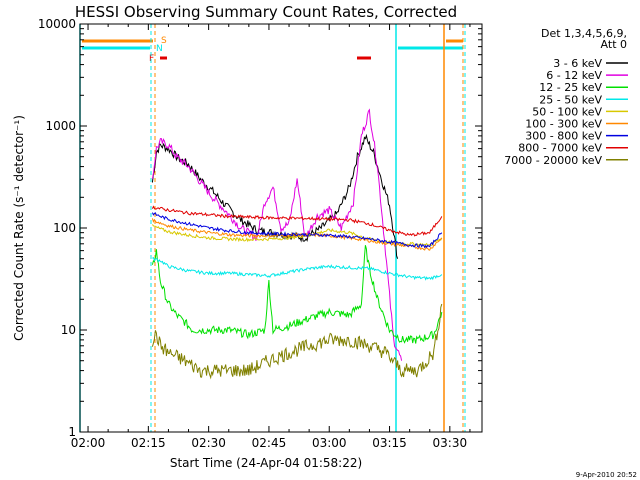 This screenshot has width=640, height=480. What do you see at coordinates (72, 432) in the screenshot?
I see `y-tick-label-1: 1` at bounding box center [72, 432].